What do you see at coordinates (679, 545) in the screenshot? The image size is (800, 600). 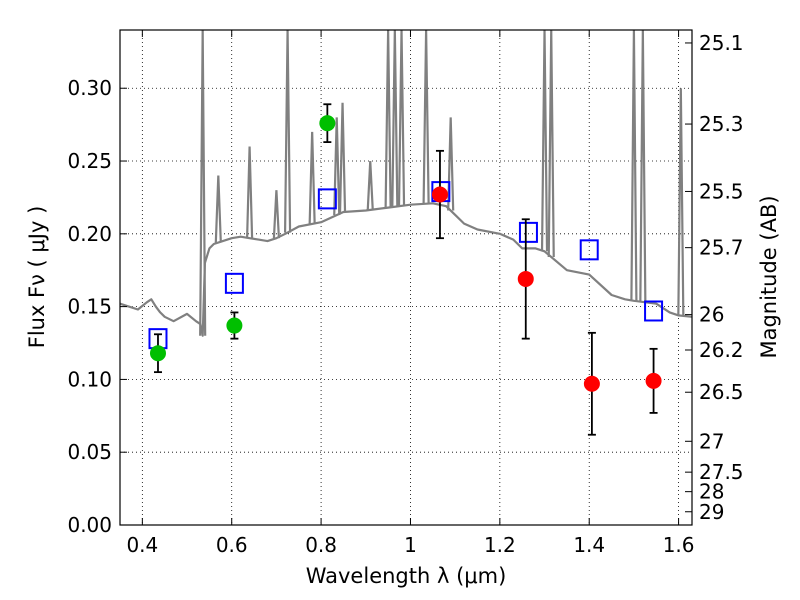 I see `x-tick-label: 1.6` at bounding box center [679, 545].